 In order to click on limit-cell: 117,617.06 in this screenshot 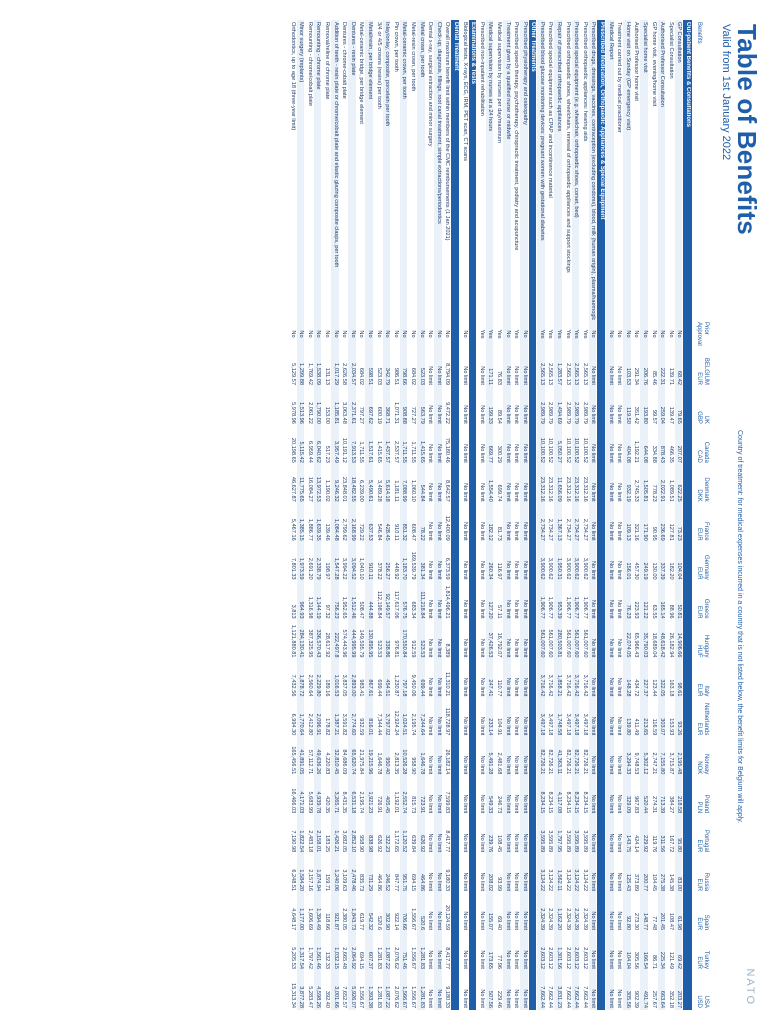, I will do `click(395, 601)`.